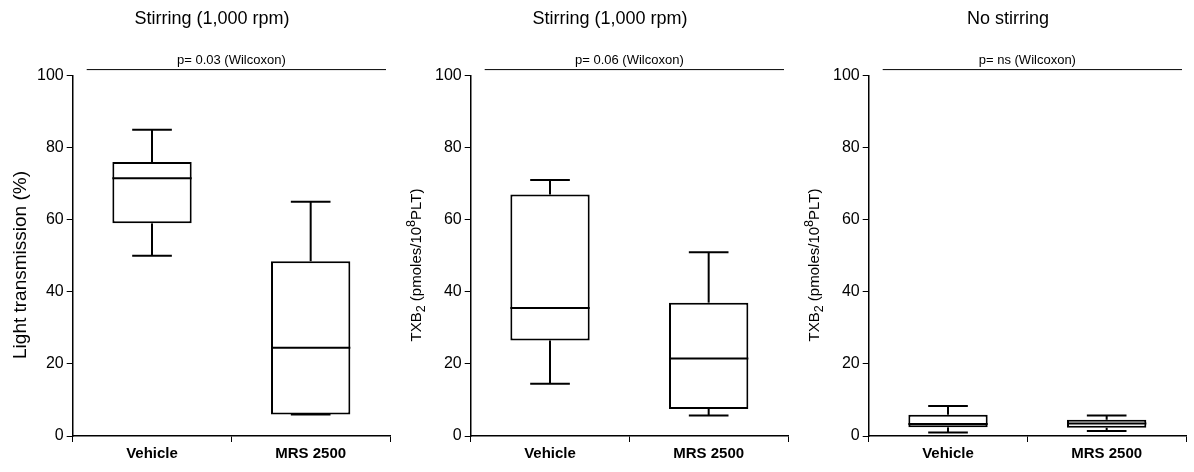  Describe the element at coordinates (231, 59) in the screenshot. I see `text: p= 0.03 (Wilcoxon)` at that location.